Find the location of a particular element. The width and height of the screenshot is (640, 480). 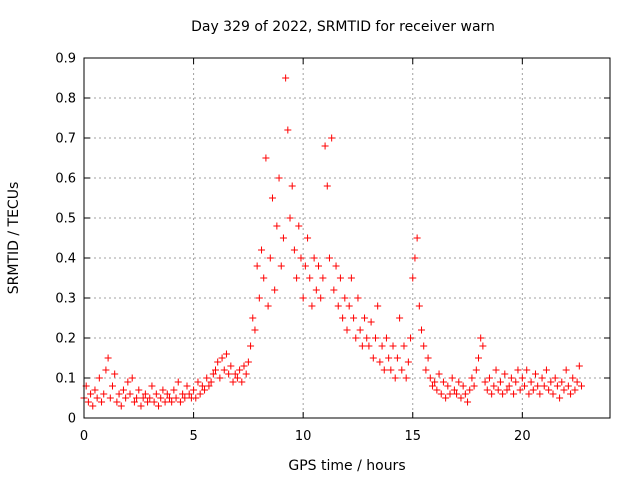

x-axis-label: GPS time / hours is located at coordinates (346, 466).